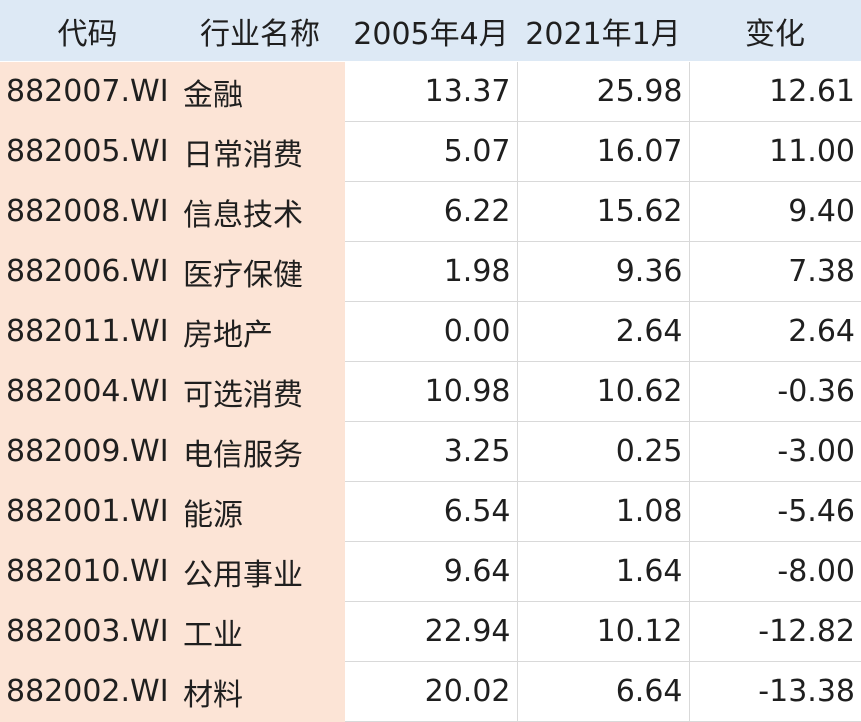 This screenshot has height=722, width=861. What do you see at coordinates (87, 331) in the screenshot?
I see `cell-code: 882011.WI` at bounding box center [87, 331].